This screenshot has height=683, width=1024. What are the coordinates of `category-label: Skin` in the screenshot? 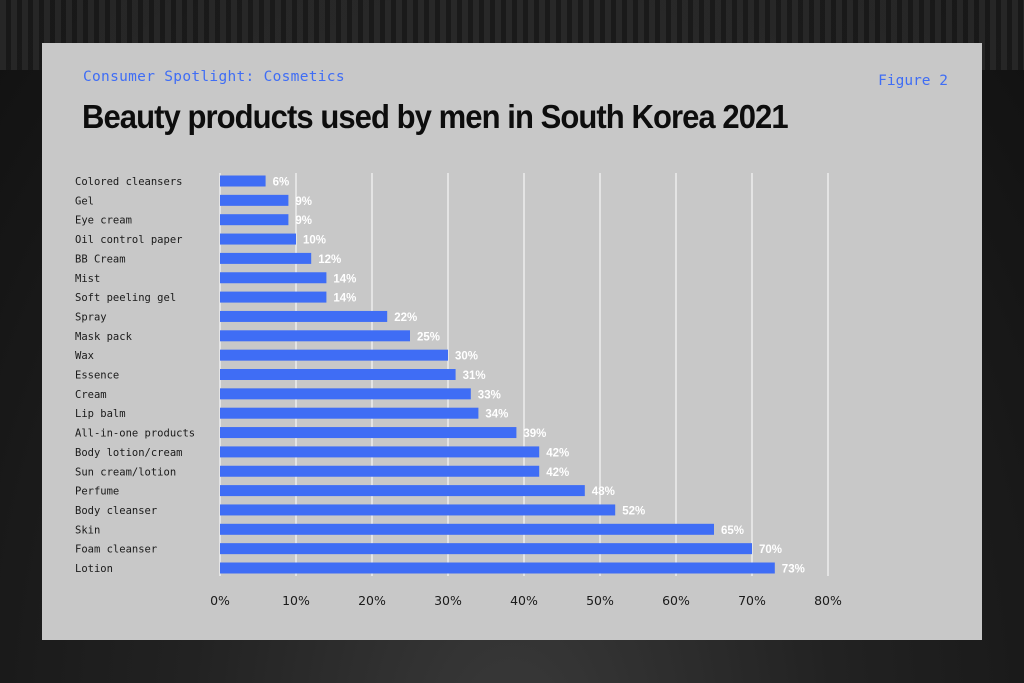 It's located at (87, 530).